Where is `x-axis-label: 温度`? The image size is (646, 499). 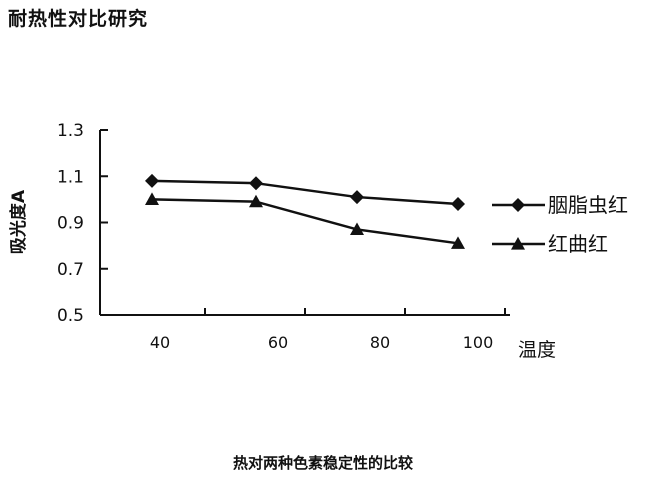
x-axis-label: 温度 is located at coordinates (537, 350).